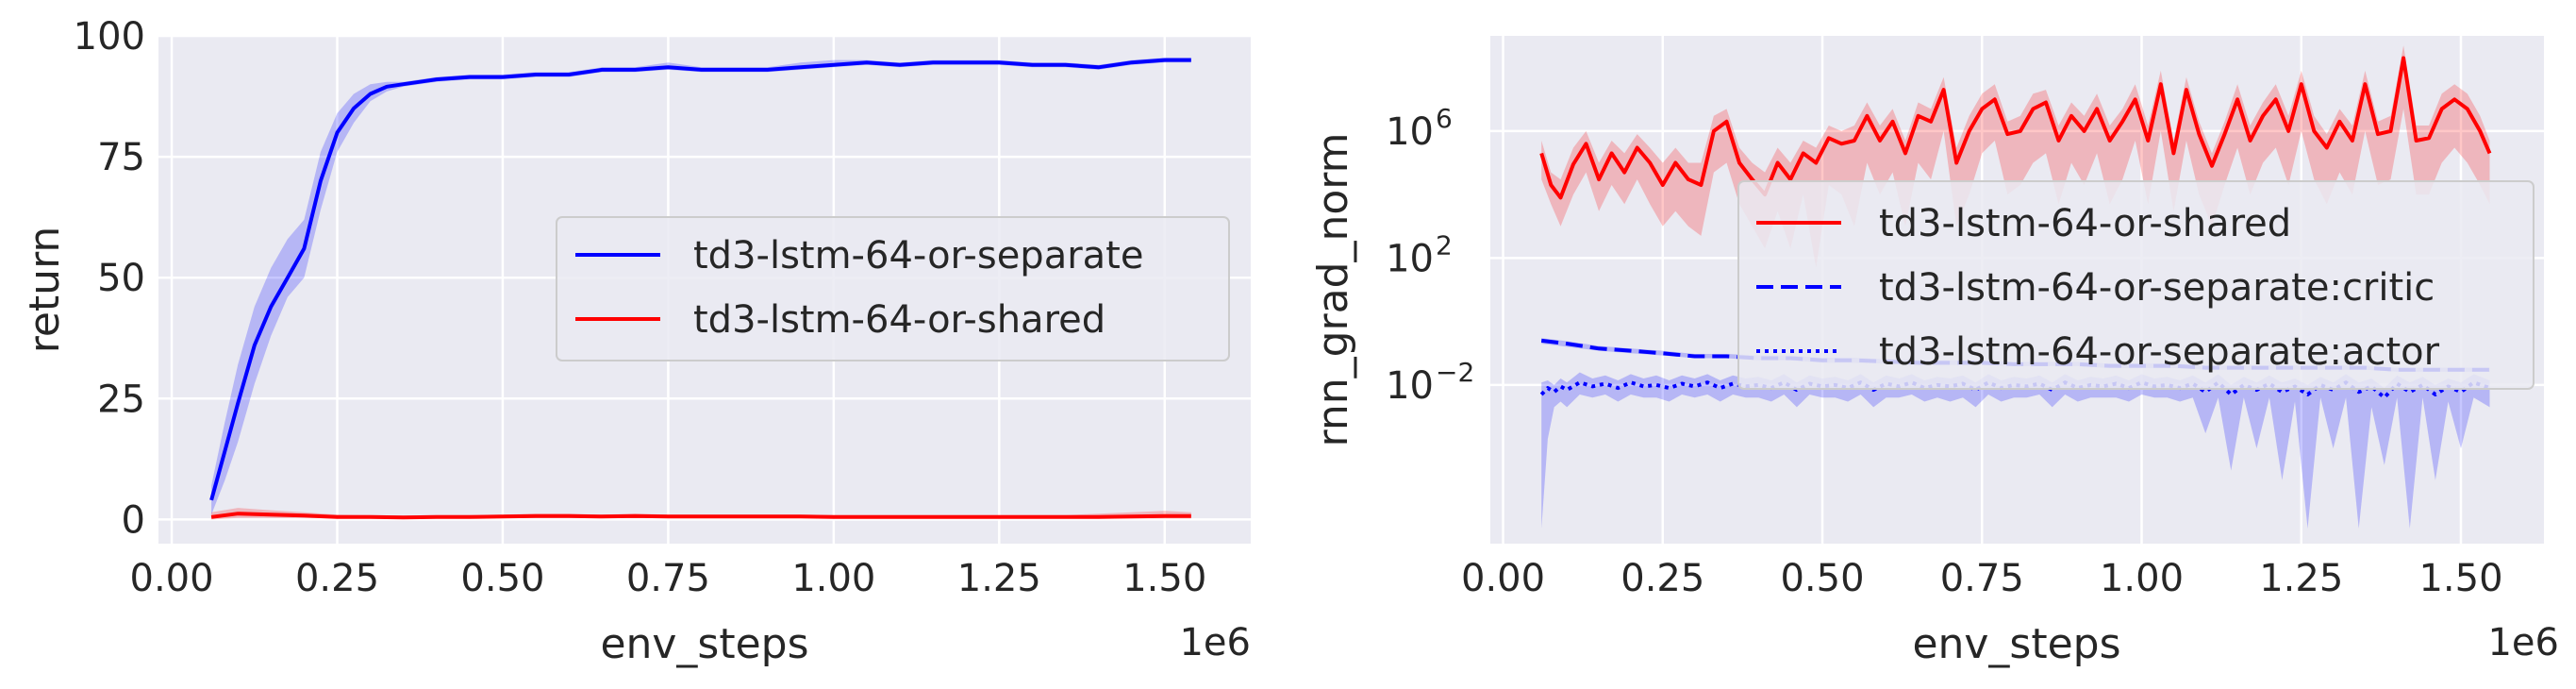  What do you see at coordinates (1445, 118) in the screenshot?
I see `y-tick-exponent: 6` at bounding box center [1445, 118].